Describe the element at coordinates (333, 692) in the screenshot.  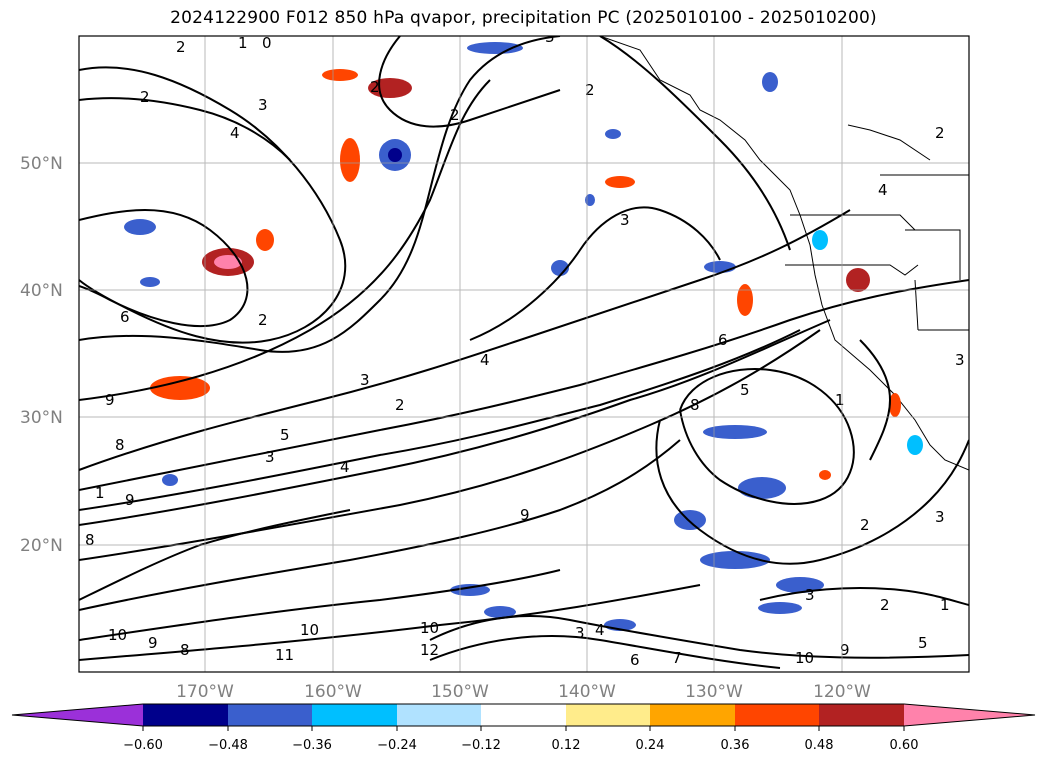
I see `lon-label-160w: 160°W` at that location.